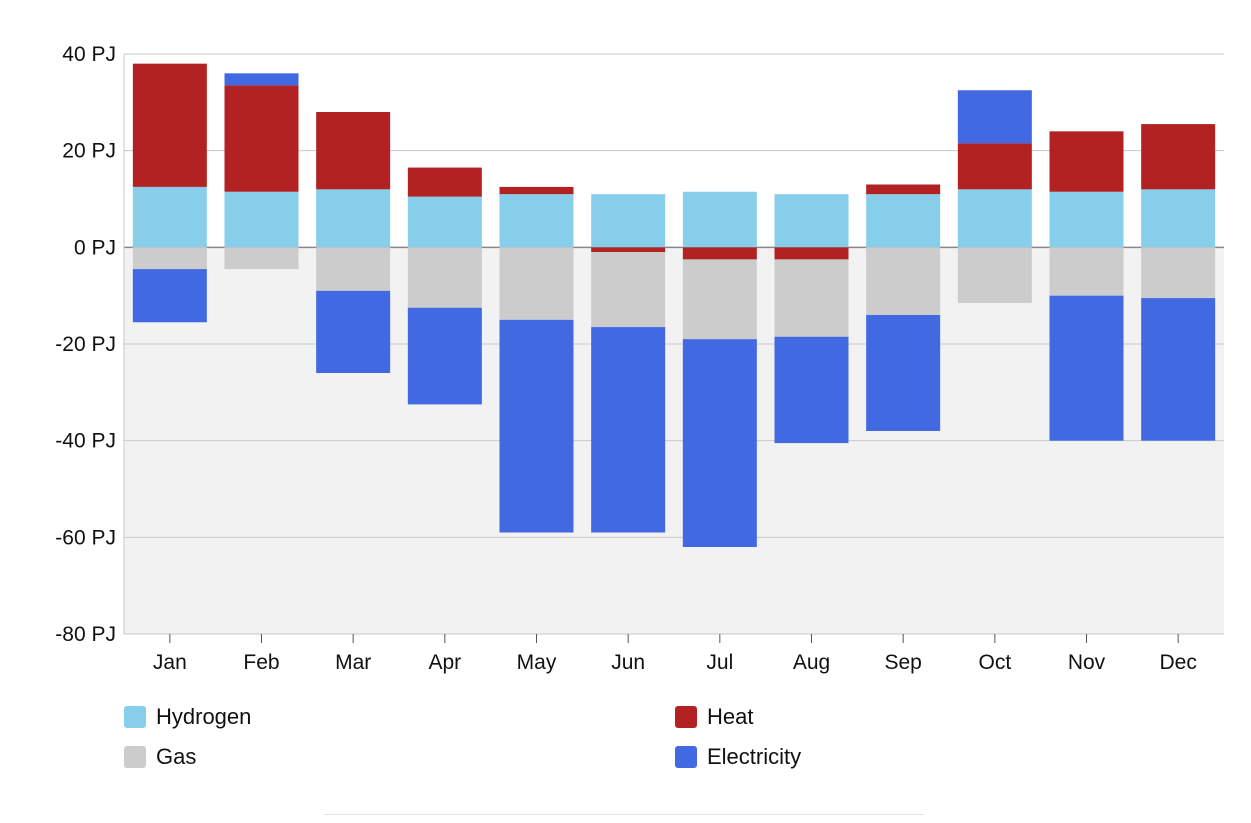  What do you see at coordinates (85, 441) in the screenshot?
I see `y-tick-label: -40 PJ` at bounding box center [85, 441].